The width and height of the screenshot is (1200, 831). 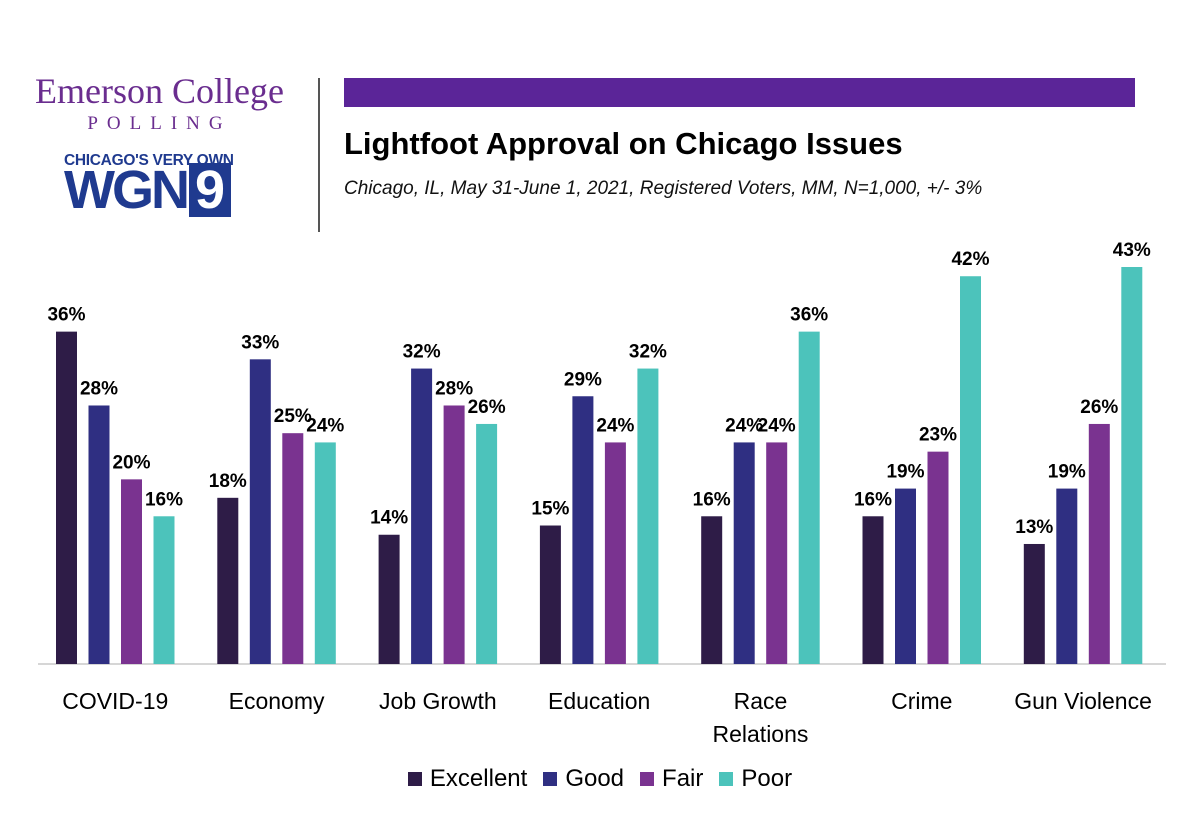 I want to click on header-divider, so click(x=319, y=155).